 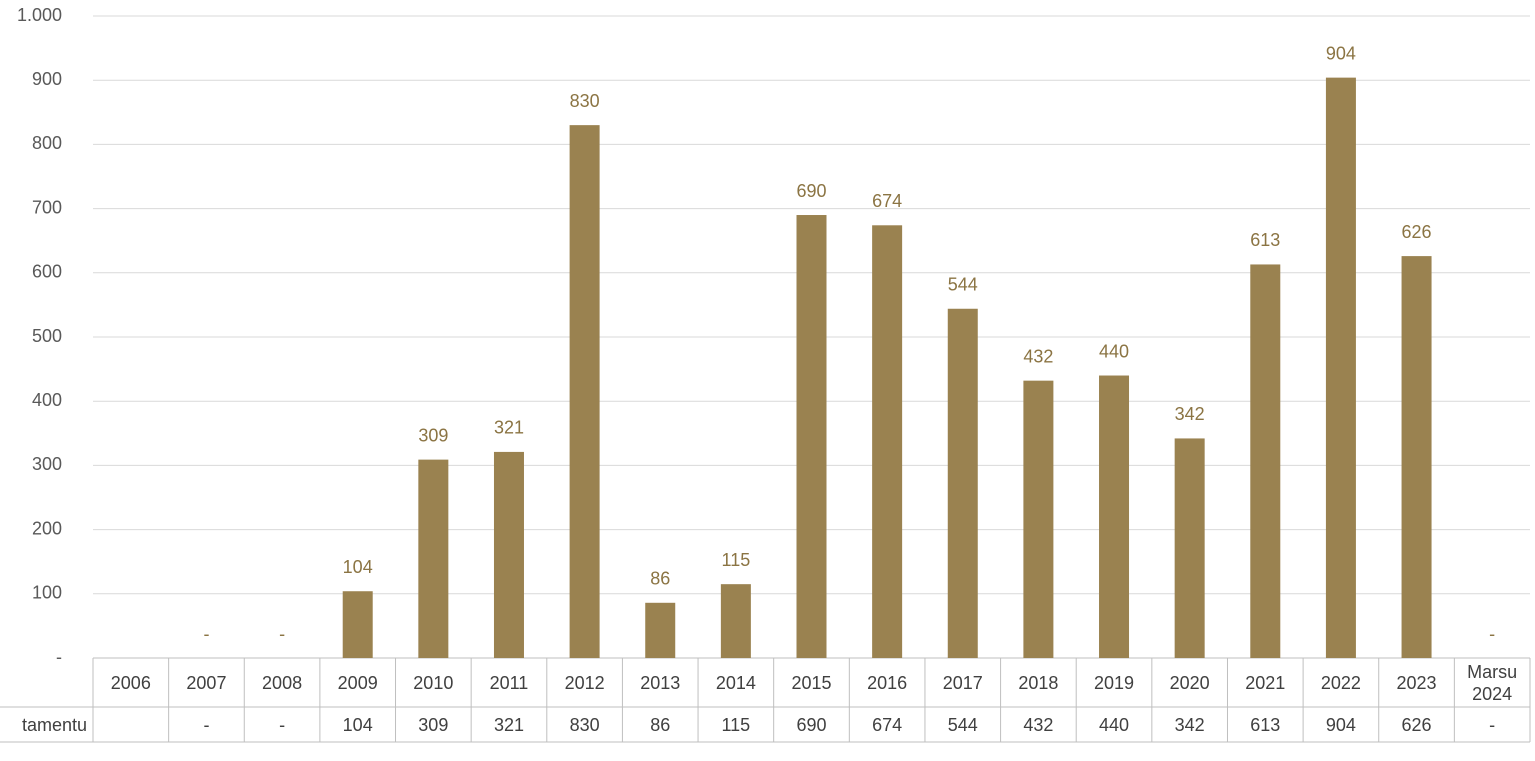 I want to click on series-name: tamentu, so click(x=54, y=724).